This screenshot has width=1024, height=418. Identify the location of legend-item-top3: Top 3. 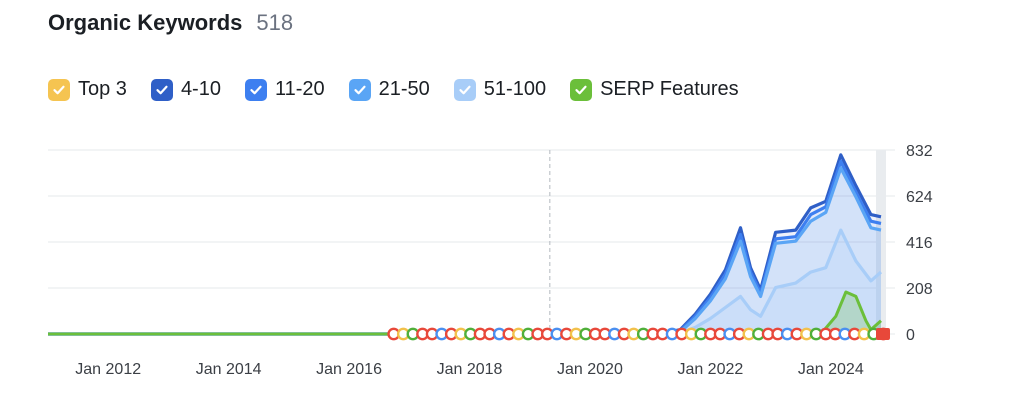
(87, 89).